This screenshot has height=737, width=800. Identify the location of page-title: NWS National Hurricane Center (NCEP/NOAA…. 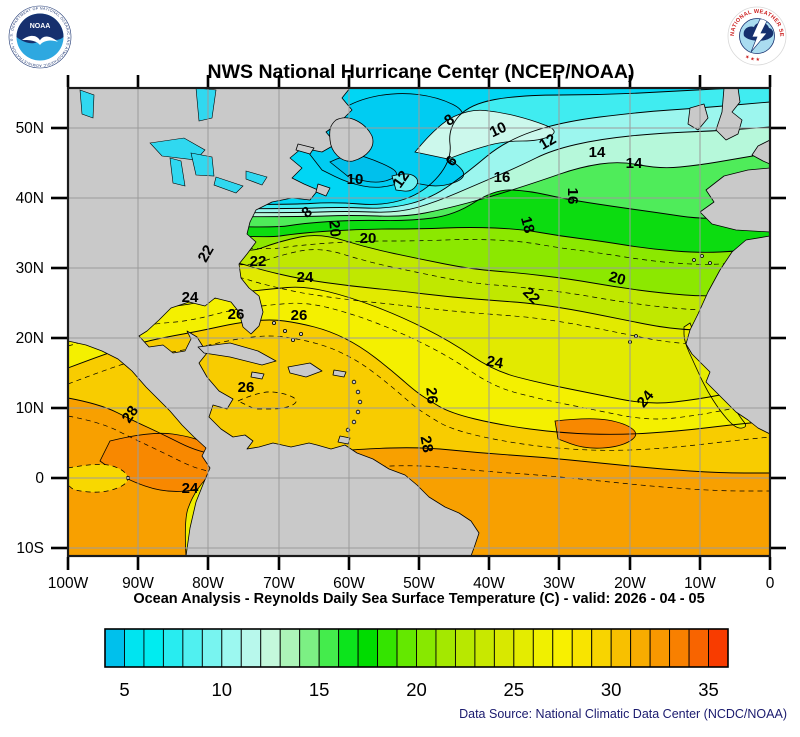
(421, 72).